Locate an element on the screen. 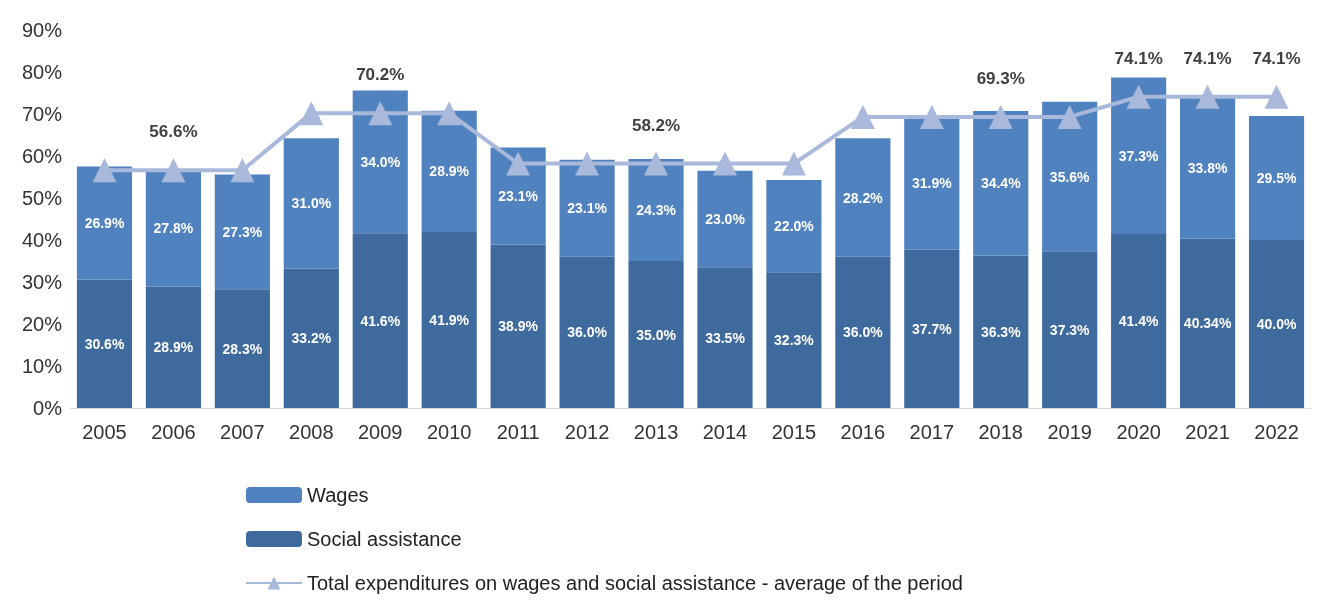 This screenshot has width=1319, height=607. data-label: 41.9% is located at coordinates (449, 320).